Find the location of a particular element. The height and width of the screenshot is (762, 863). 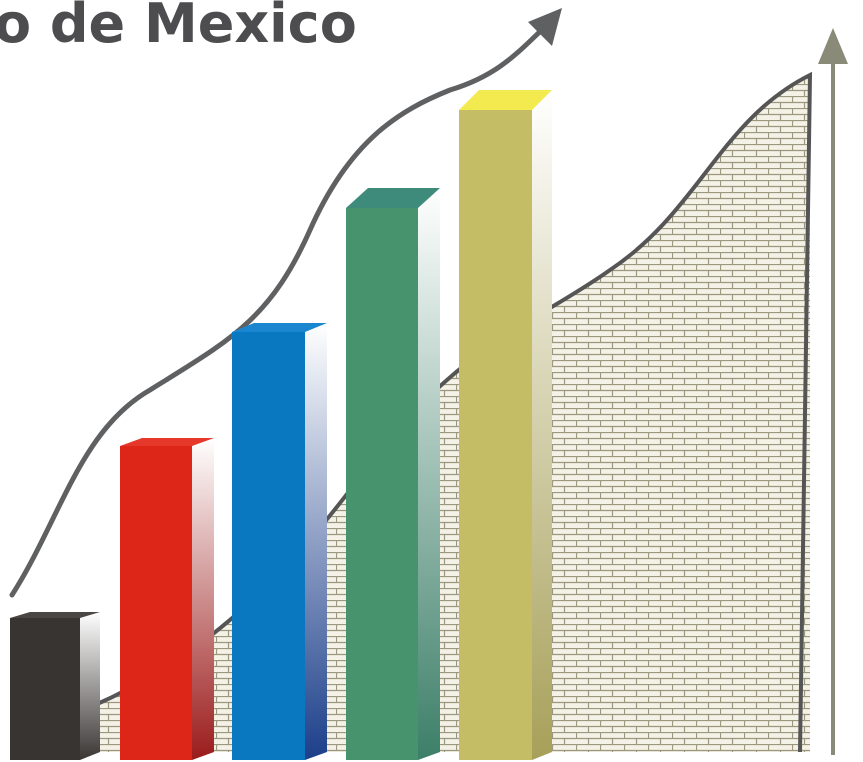

bar-yellow is located at coordinates (505, 425).